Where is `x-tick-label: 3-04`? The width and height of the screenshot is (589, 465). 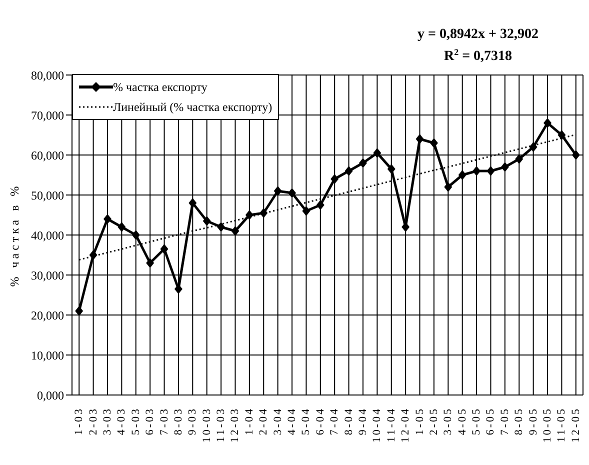 x-tick-label: 3-04 is located at coordinates (278, 421).